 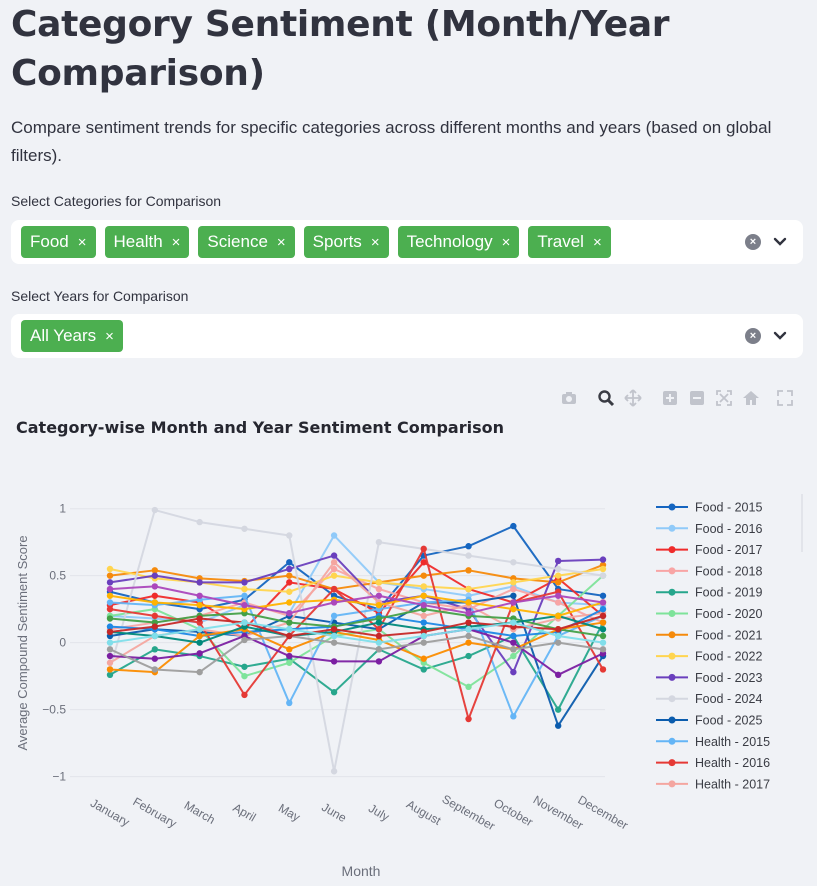 What do you see at coordinates (709, 550) in the screenshot?
I see `legend-item: Food - 2017` at bounding box center [709, 550].